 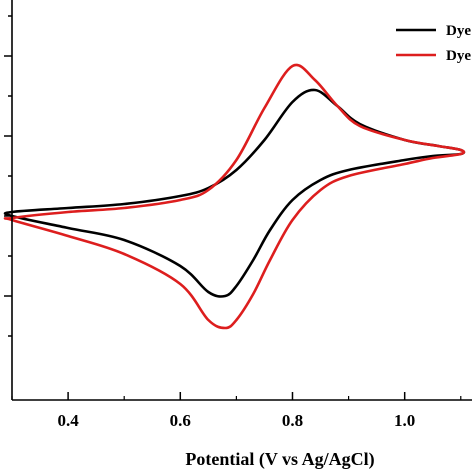 I want to click on x-tick-label: 0.8, so click(x=292, y=420).